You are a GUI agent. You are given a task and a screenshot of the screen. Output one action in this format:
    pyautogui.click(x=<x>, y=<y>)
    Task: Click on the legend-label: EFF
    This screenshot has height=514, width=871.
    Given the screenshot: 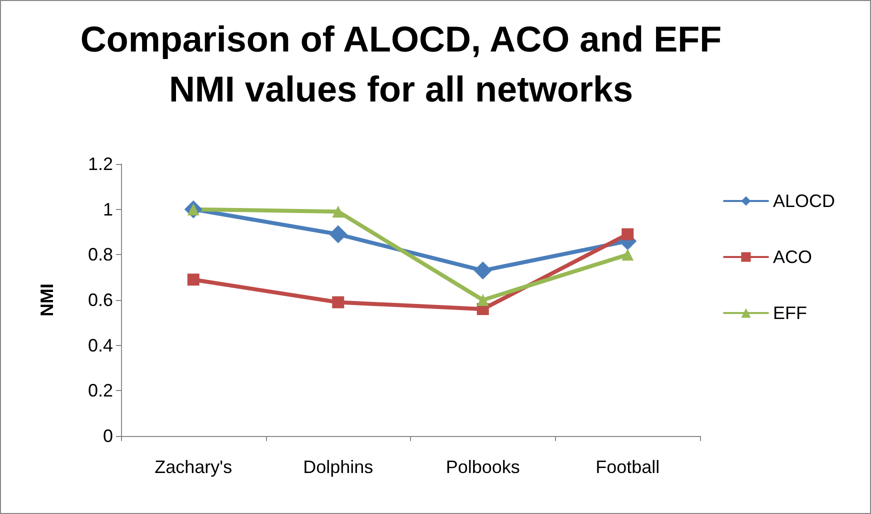 What is the action you would take?
    pyautogui.click(x=789, y=313)
    